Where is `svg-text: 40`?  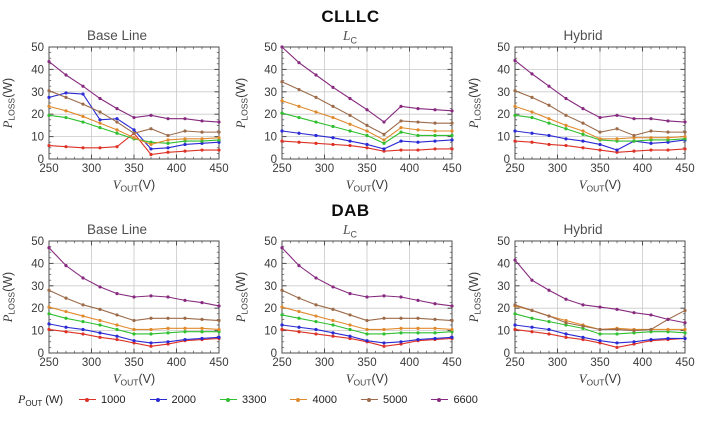
svg-text: 40 is located at coordinates (503, 70).